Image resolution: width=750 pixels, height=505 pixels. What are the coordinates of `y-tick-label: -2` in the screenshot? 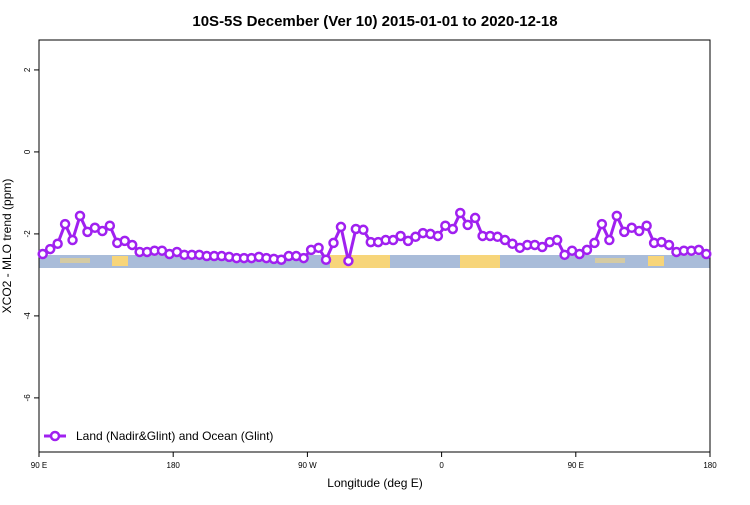 It's located at (27, 234).